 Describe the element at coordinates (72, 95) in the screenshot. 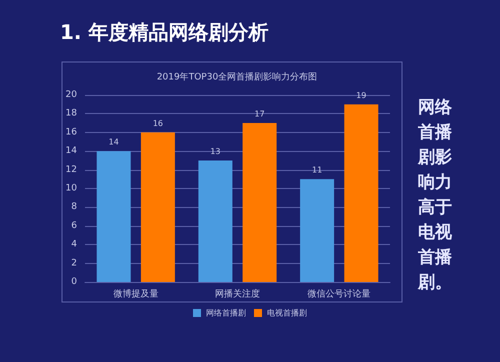

I see `y-tick-label: 20` at that location.